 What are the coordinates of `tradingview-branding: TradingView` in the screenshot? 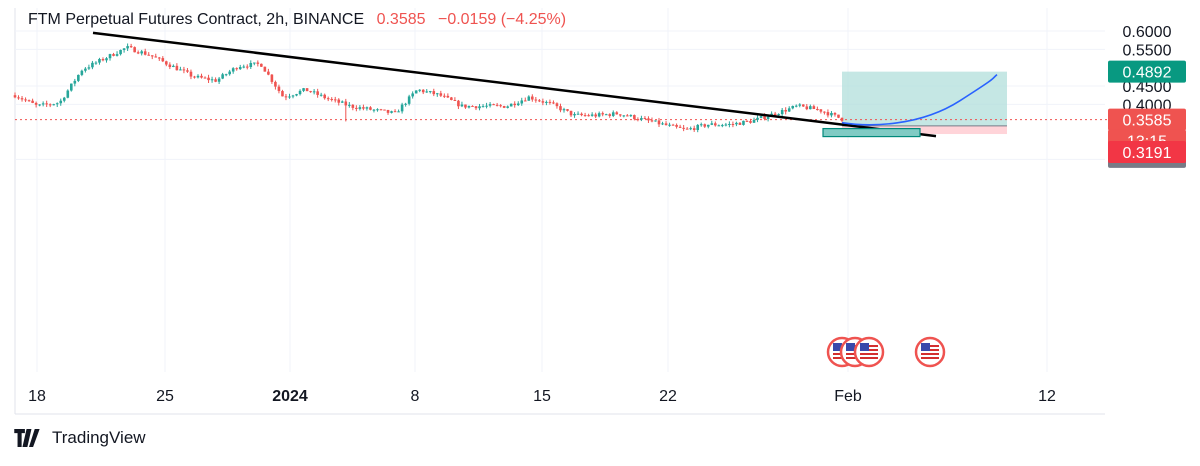 It's located at (80, 438).